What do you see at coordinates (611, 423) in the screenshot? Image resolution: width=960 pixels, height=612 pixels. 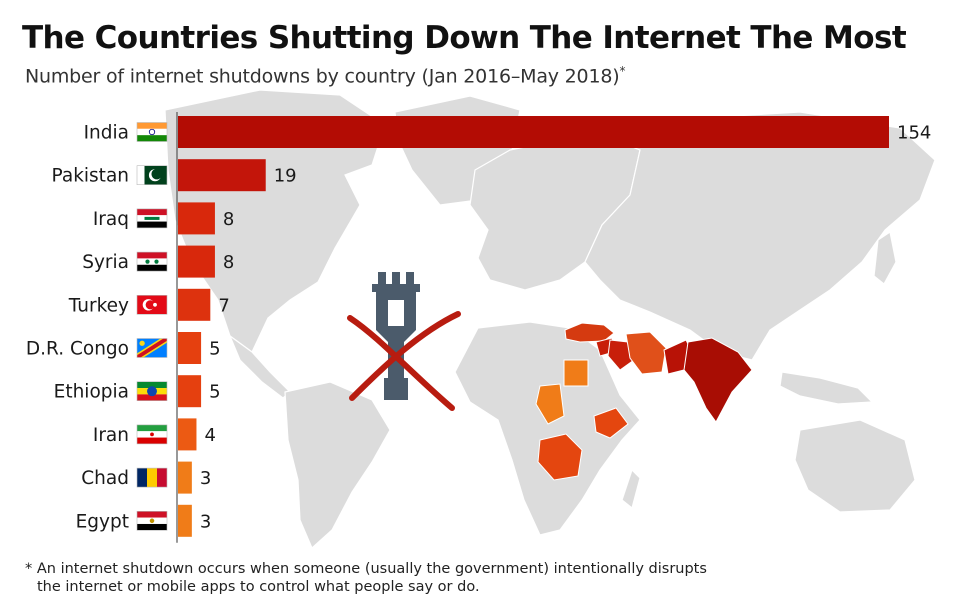 I see `map-highlight-ethiopia` at bounding box center [611, 423].